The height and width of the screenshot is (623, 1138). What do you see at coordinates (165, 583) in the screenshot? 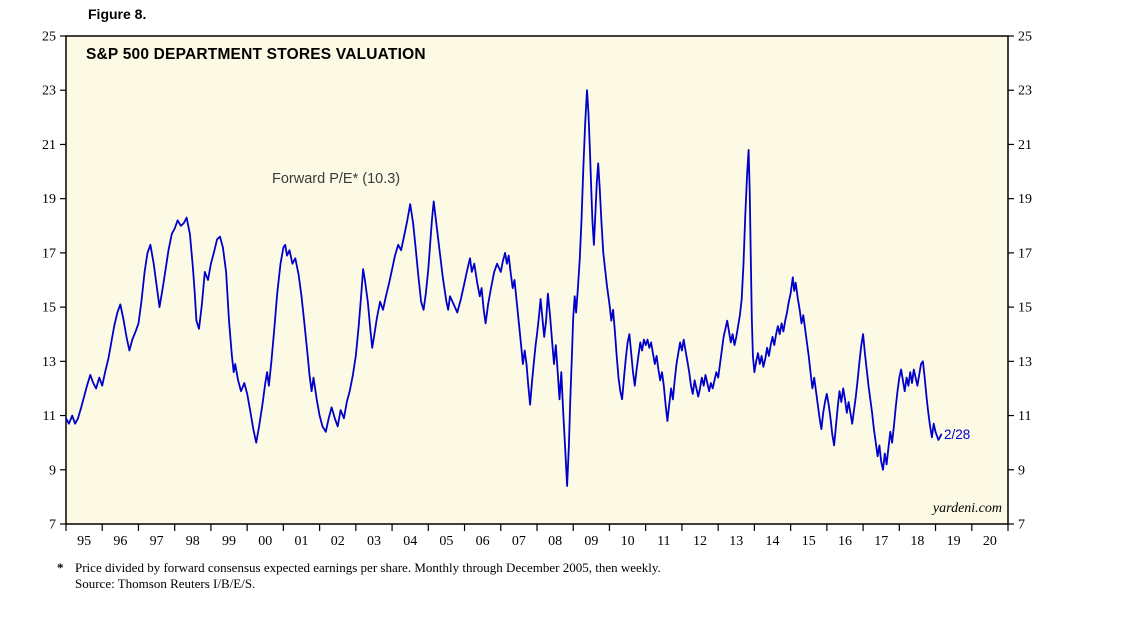
I see `footnote-line-2: Source: Thomson Reuters I/B/E/S.` at bounding box center [165, 583].